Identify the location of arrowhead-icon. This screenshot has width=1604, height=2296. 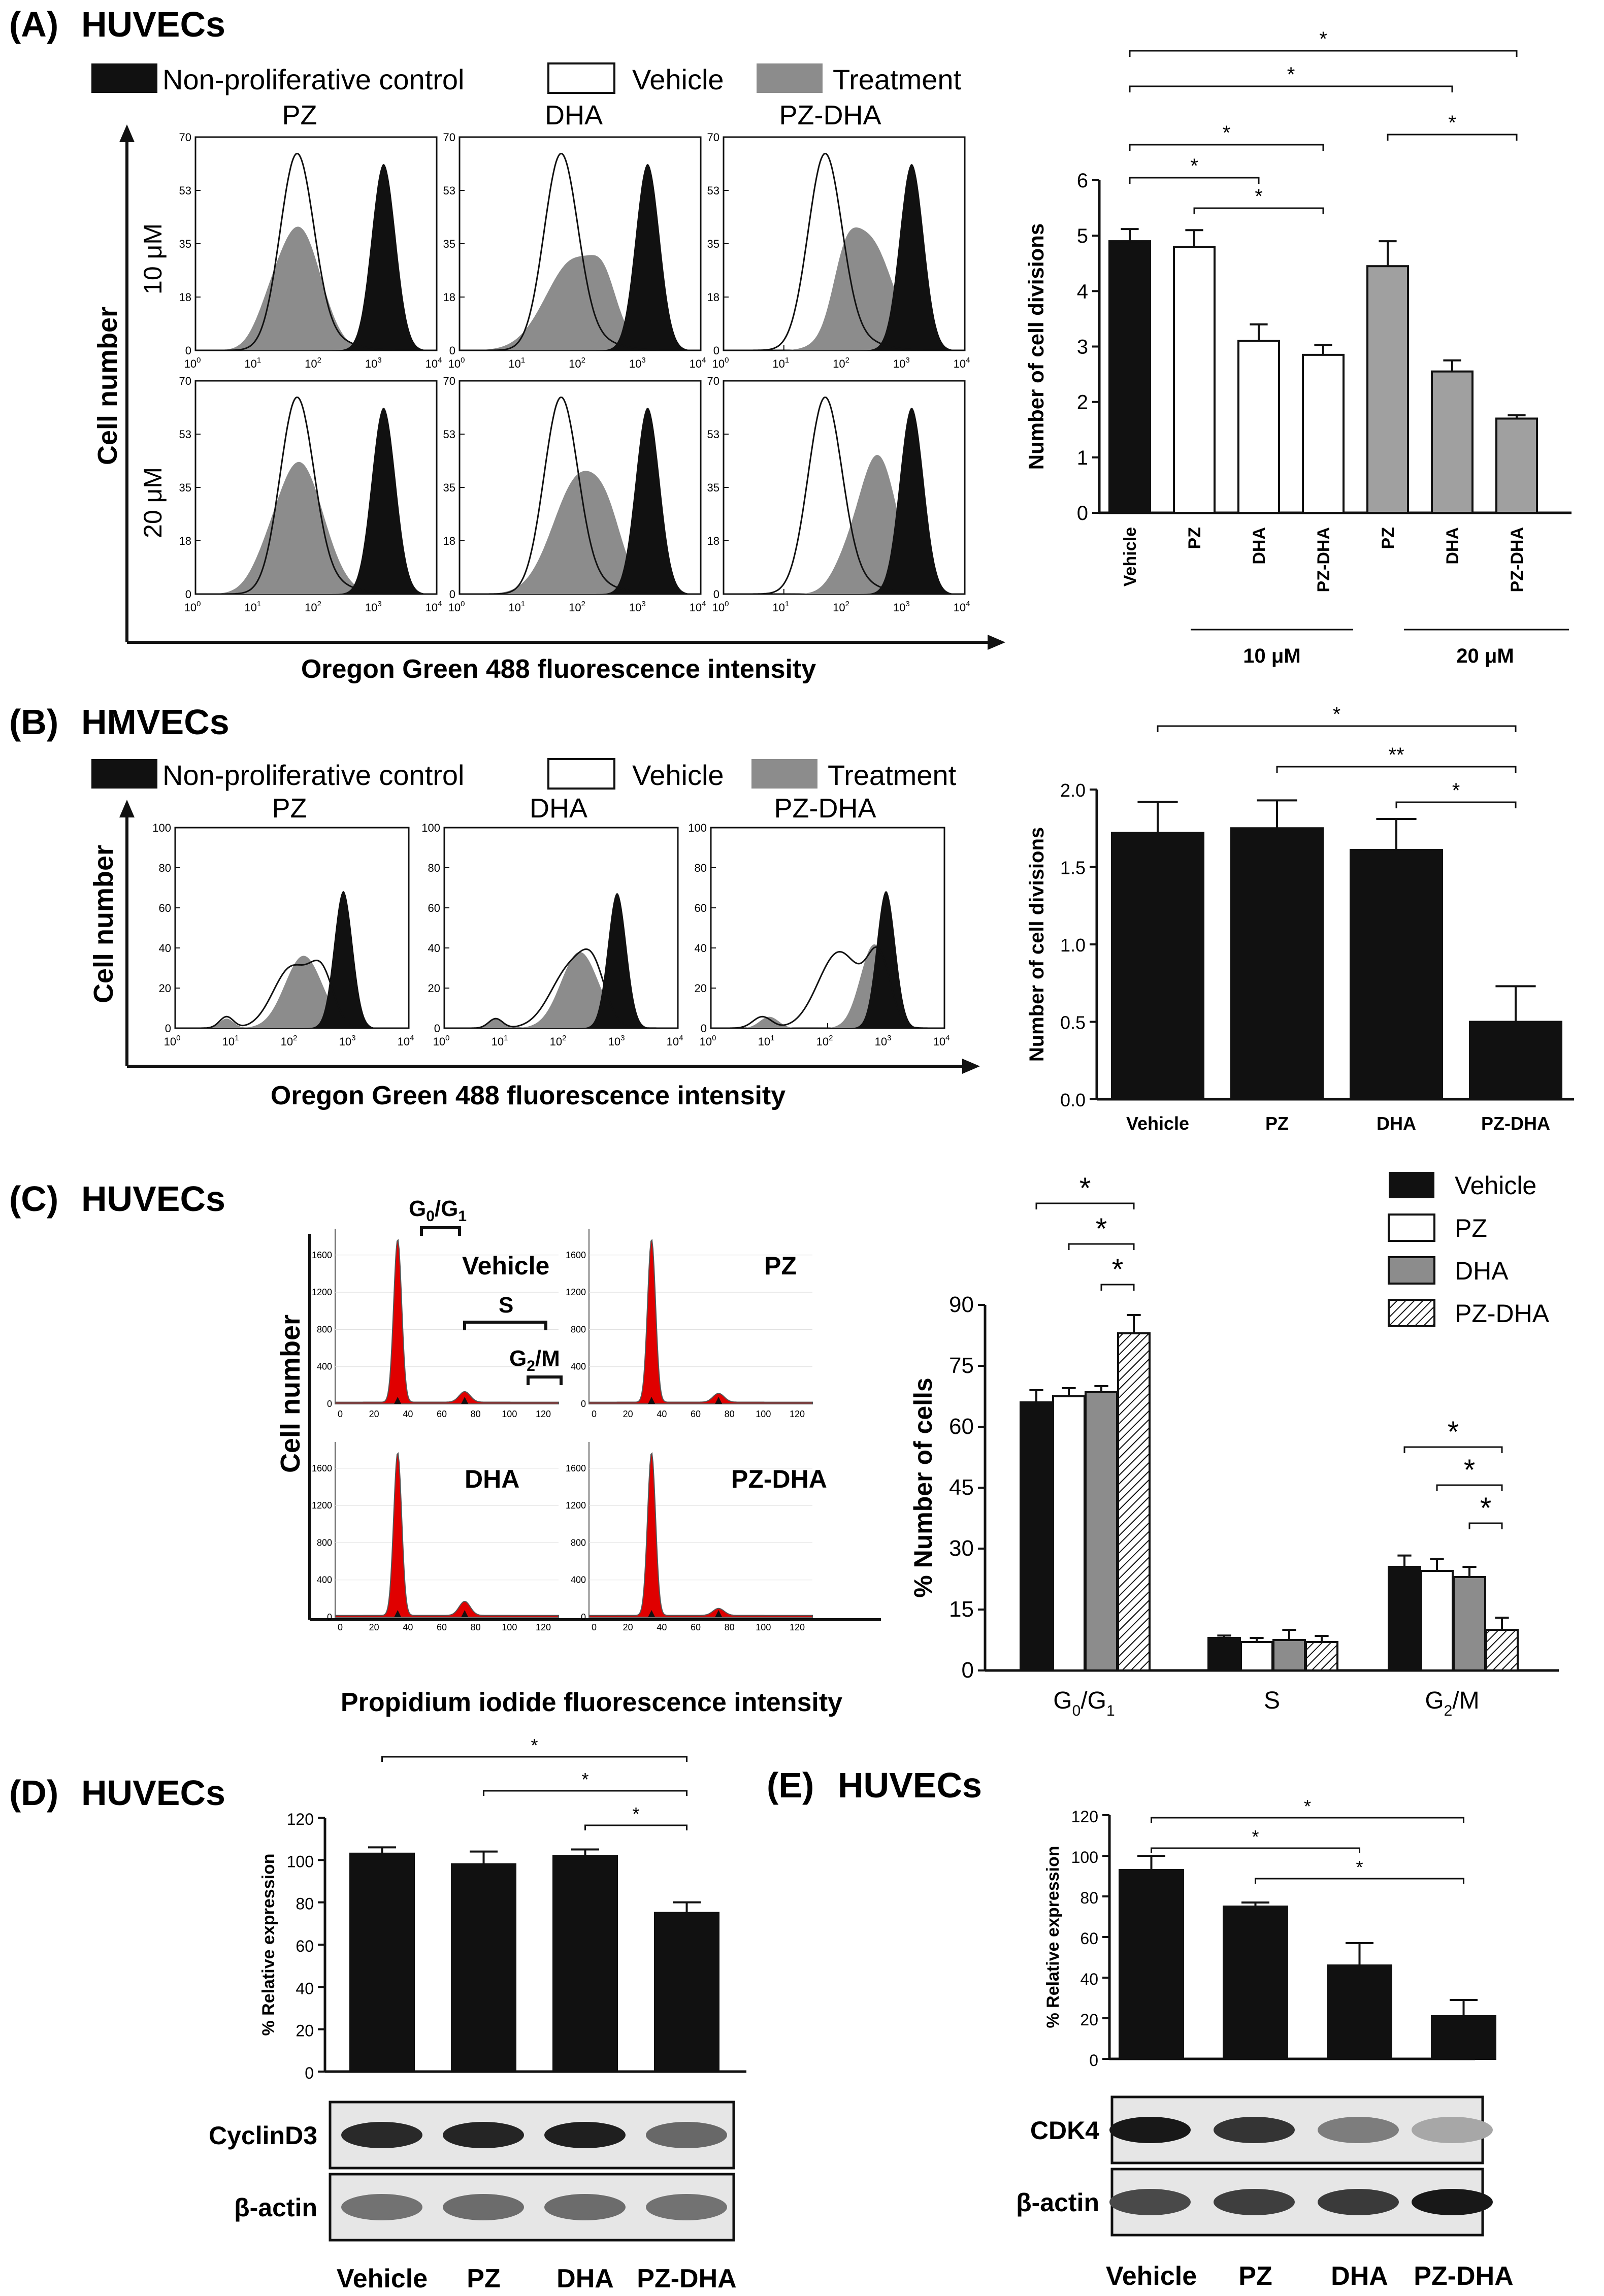
(127, 133).